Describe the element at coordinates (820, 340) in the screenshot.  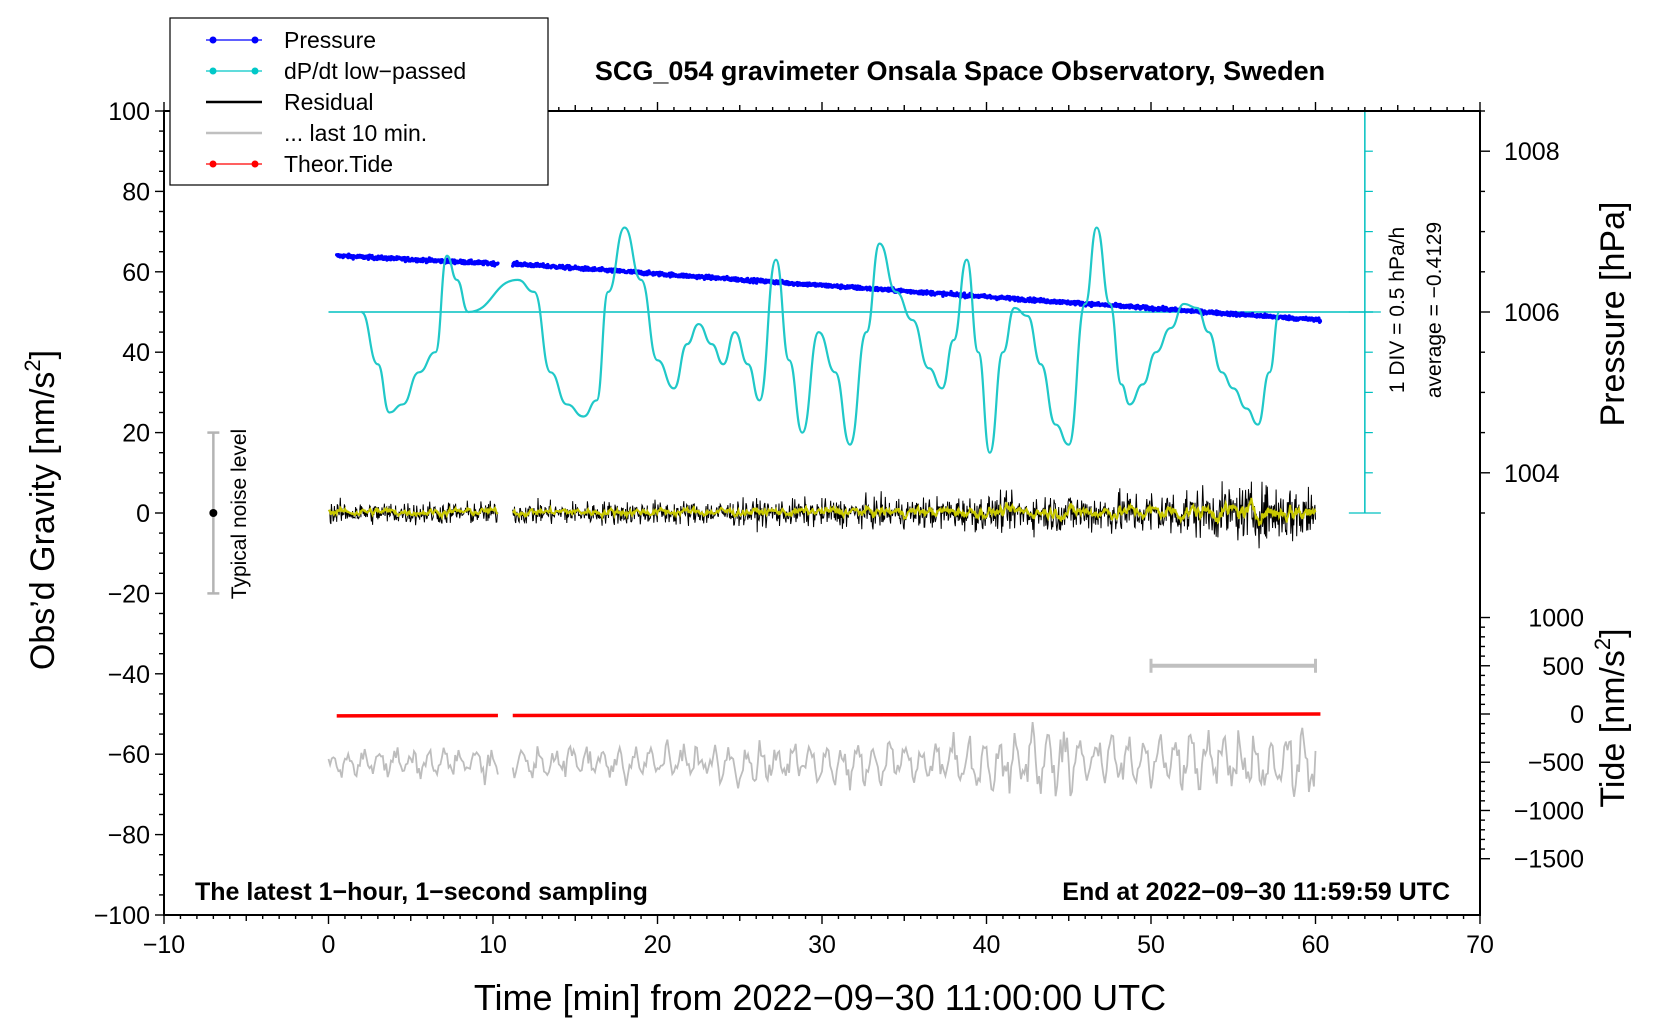
I see `dpdt-series` at that location.